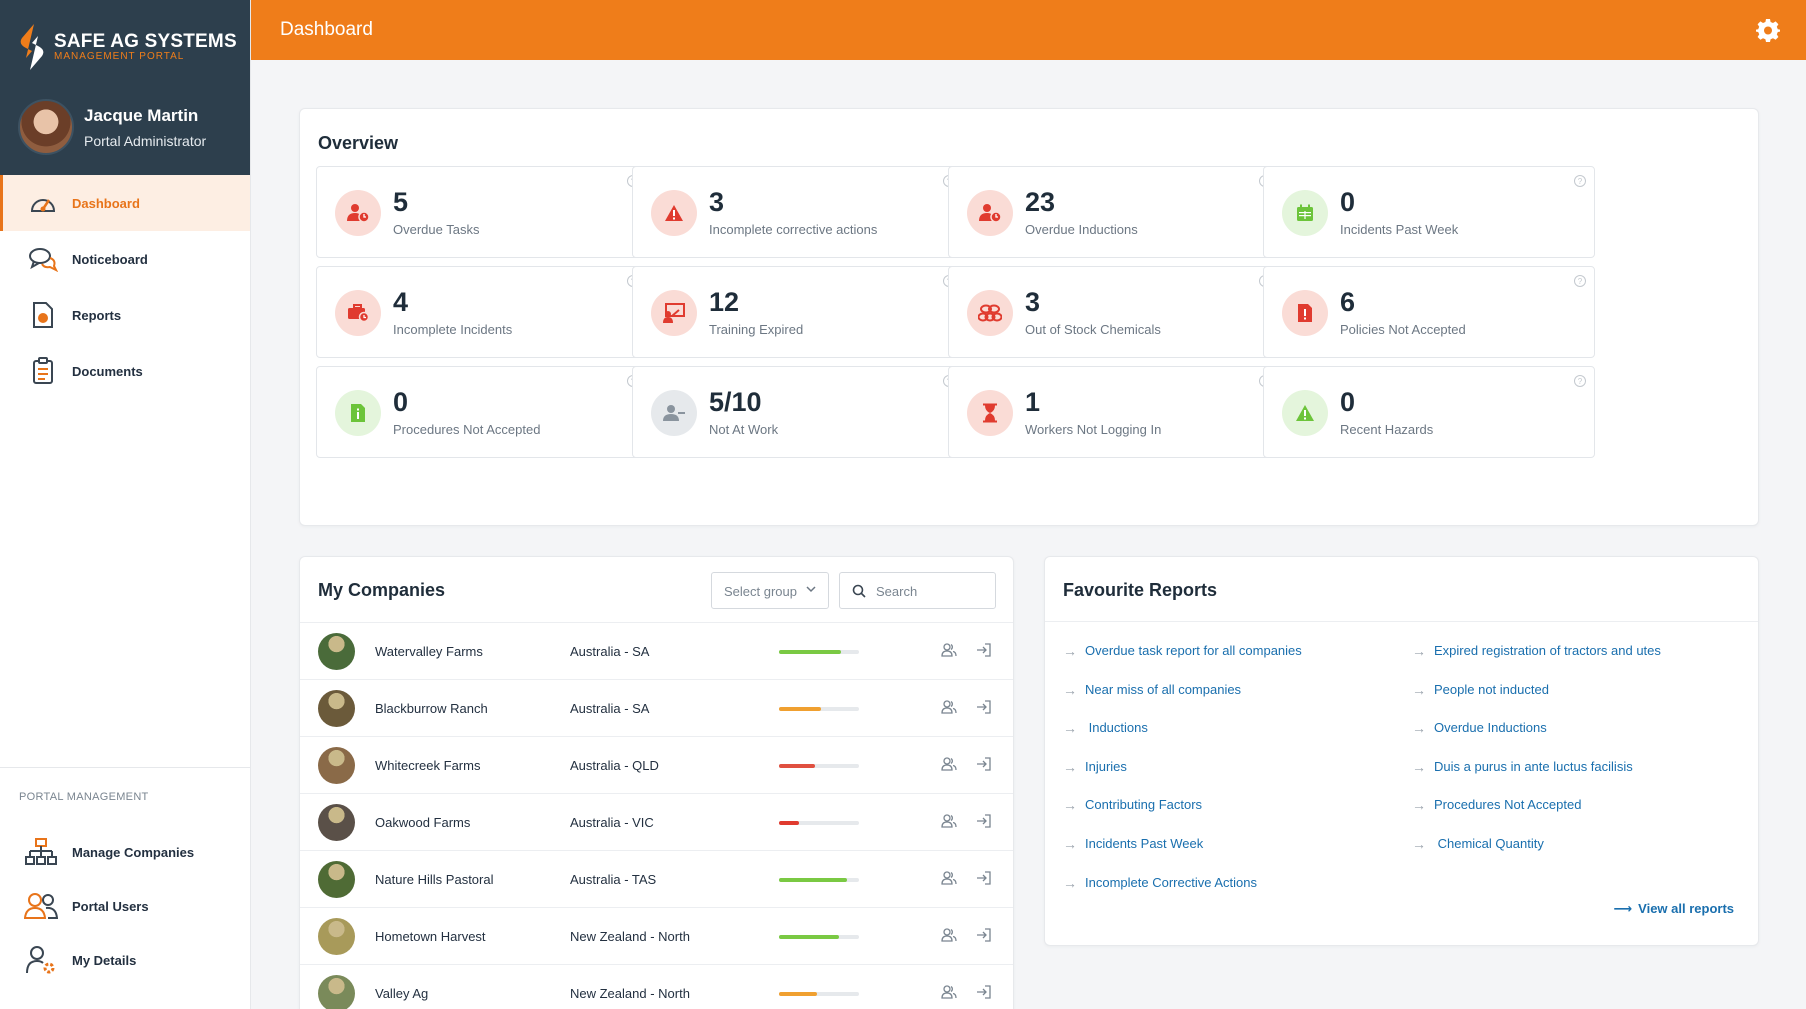 The image size is (1806, 1009). What do you see at coordinates (43, 203) in the screenshot?
I see `speedometer-icon` at bounding box center [43, 203].